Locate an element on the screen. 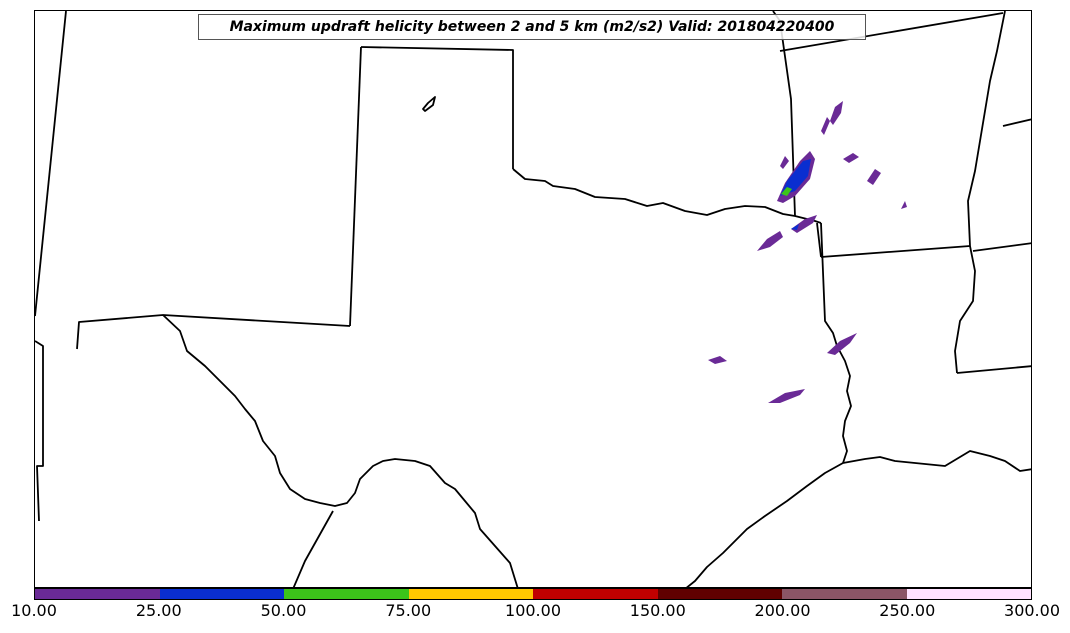 The width and height of the screenshot is (1070, 633). ks-mo-line is located at coordinates (891, 32).